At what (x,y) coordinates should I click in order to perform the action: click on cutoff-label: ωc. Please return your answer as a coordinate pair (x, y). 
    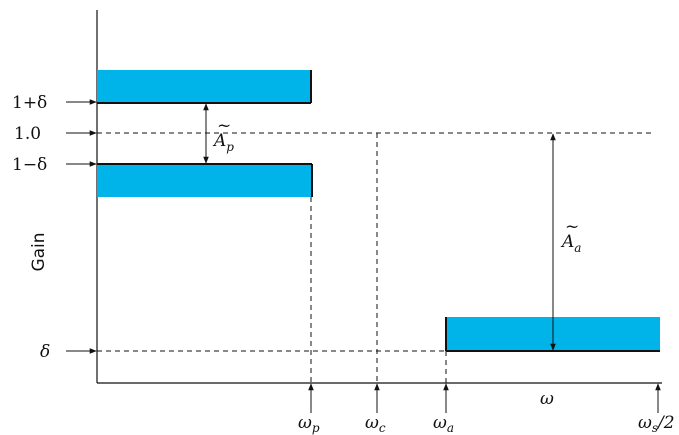
    Looking at the image, I should click on (375, 424).